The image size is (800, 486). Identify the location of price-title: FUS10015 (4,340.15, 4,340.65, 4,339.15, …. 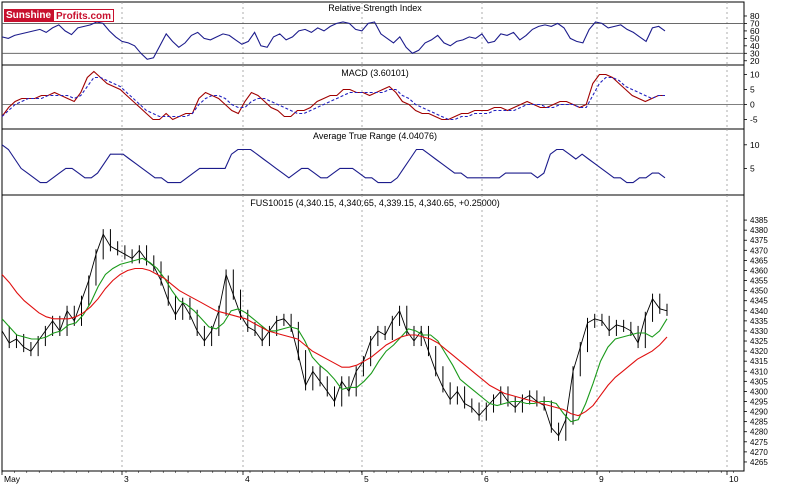
(374, 203).